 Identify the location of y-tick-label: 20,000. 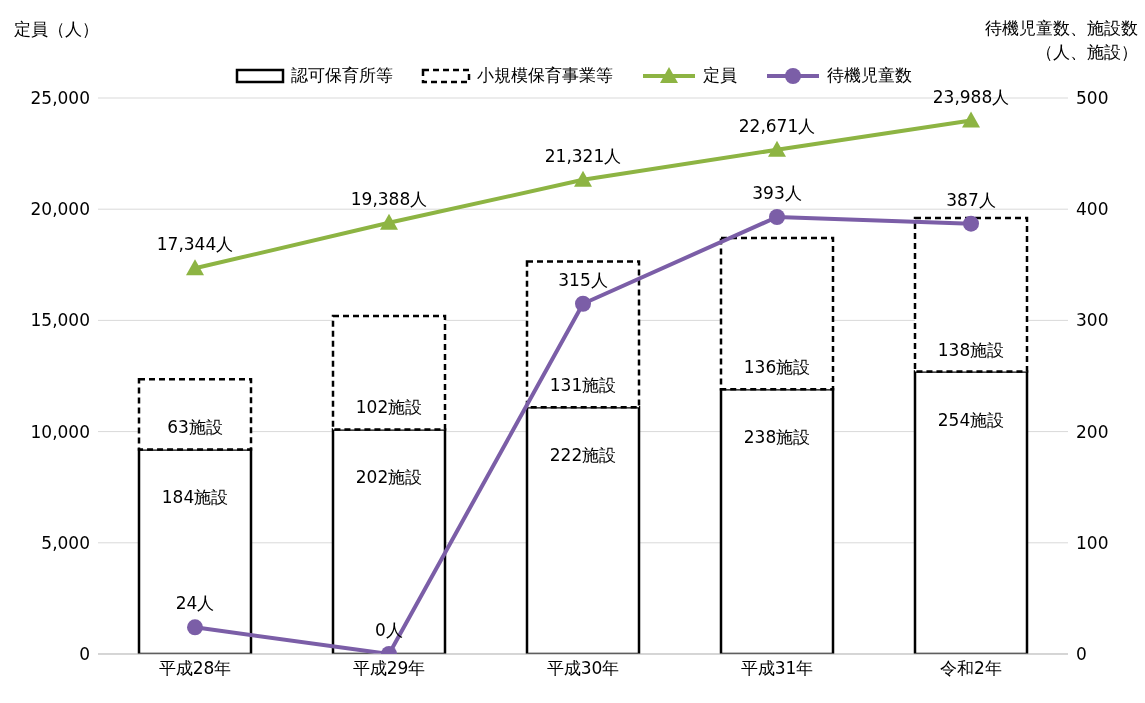
(60, 209).